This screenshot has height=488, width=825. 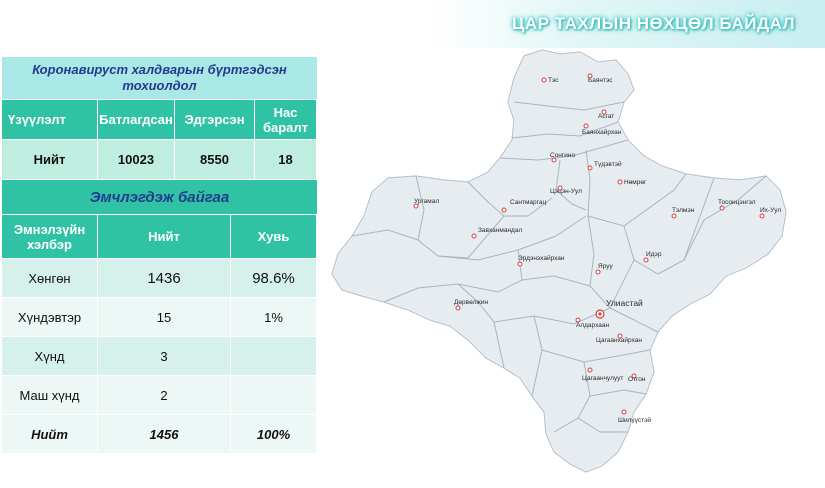 I want to click on table-row: Хөнгөн 1436 98.6%, so click(x=159, y=278).